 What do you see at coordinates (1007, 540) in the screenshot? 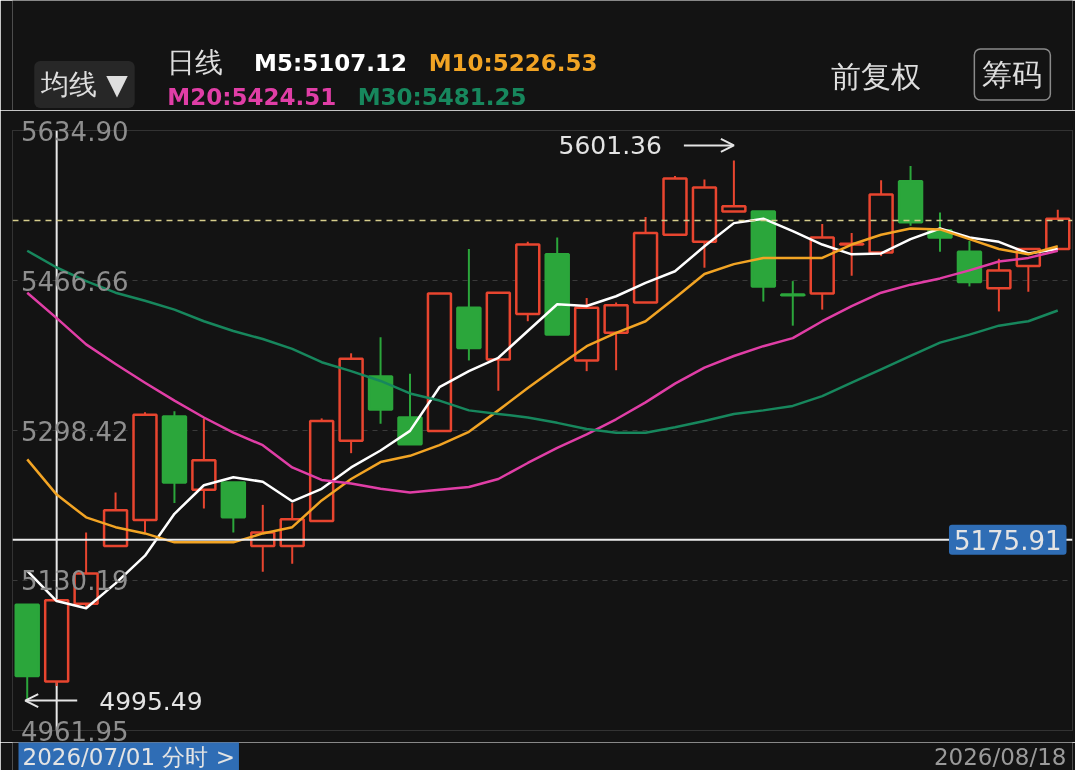
I see `annotation: 5175.91` at bounding box center [1007, 540].